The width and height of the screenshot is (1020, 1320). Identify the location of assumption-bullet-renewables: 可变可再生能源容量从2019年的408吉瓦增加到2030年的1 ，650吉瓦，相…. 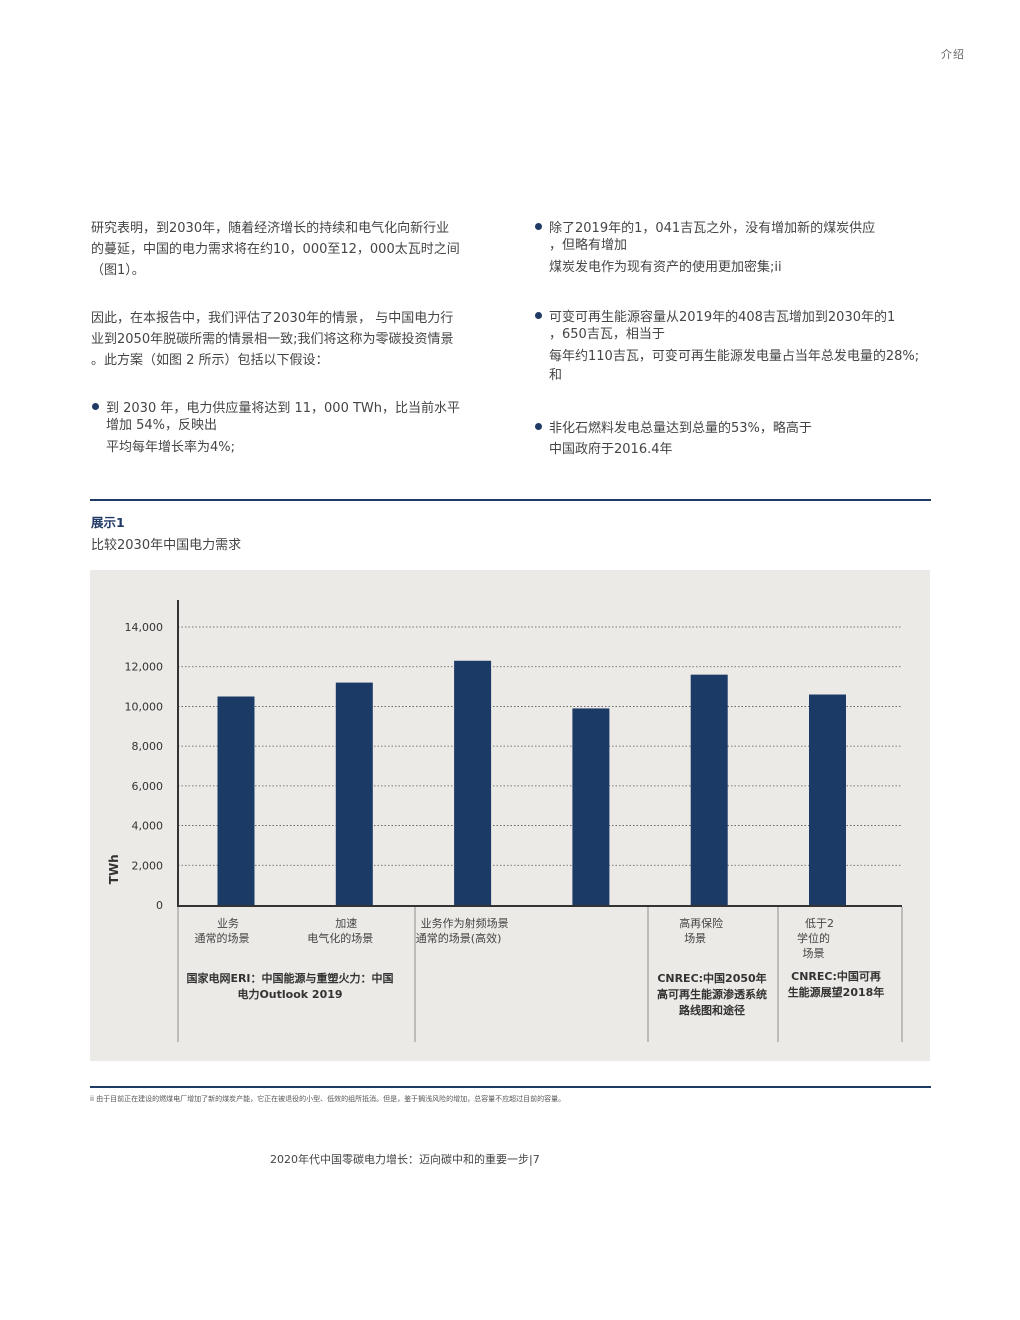
(734, 346).